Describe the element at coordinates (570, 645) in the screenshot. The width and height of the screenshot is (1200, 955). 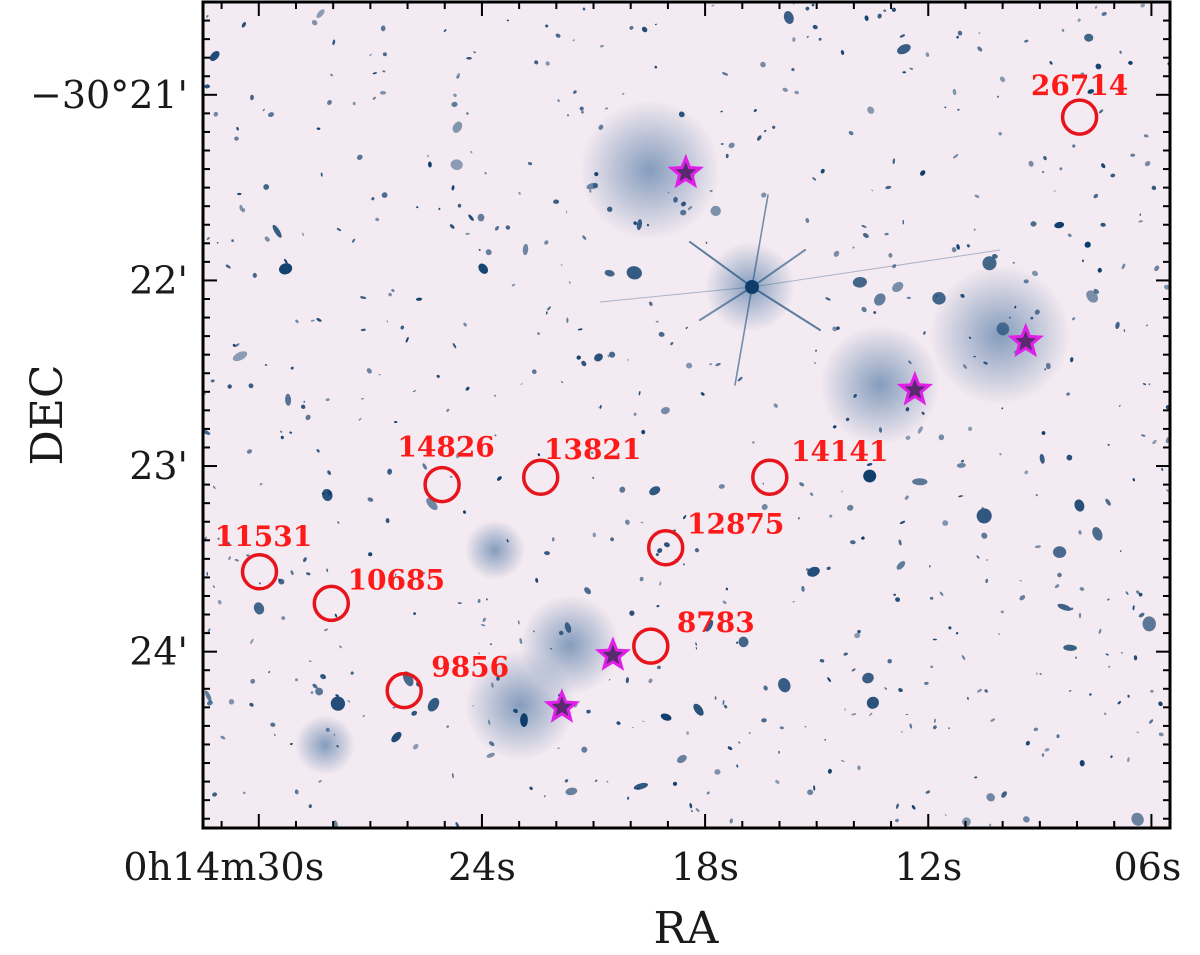
I see `diffuse-glow` at that location.